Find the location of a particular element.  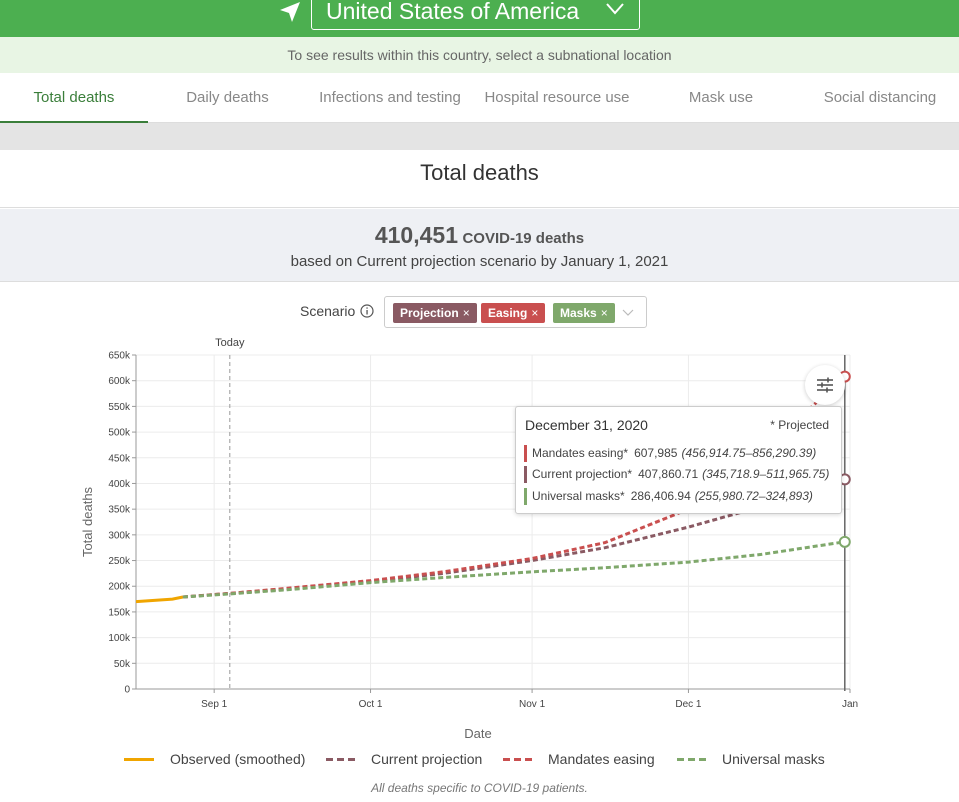

summary-unit: COVID-19 deaths is located at coordinates (523, 238).